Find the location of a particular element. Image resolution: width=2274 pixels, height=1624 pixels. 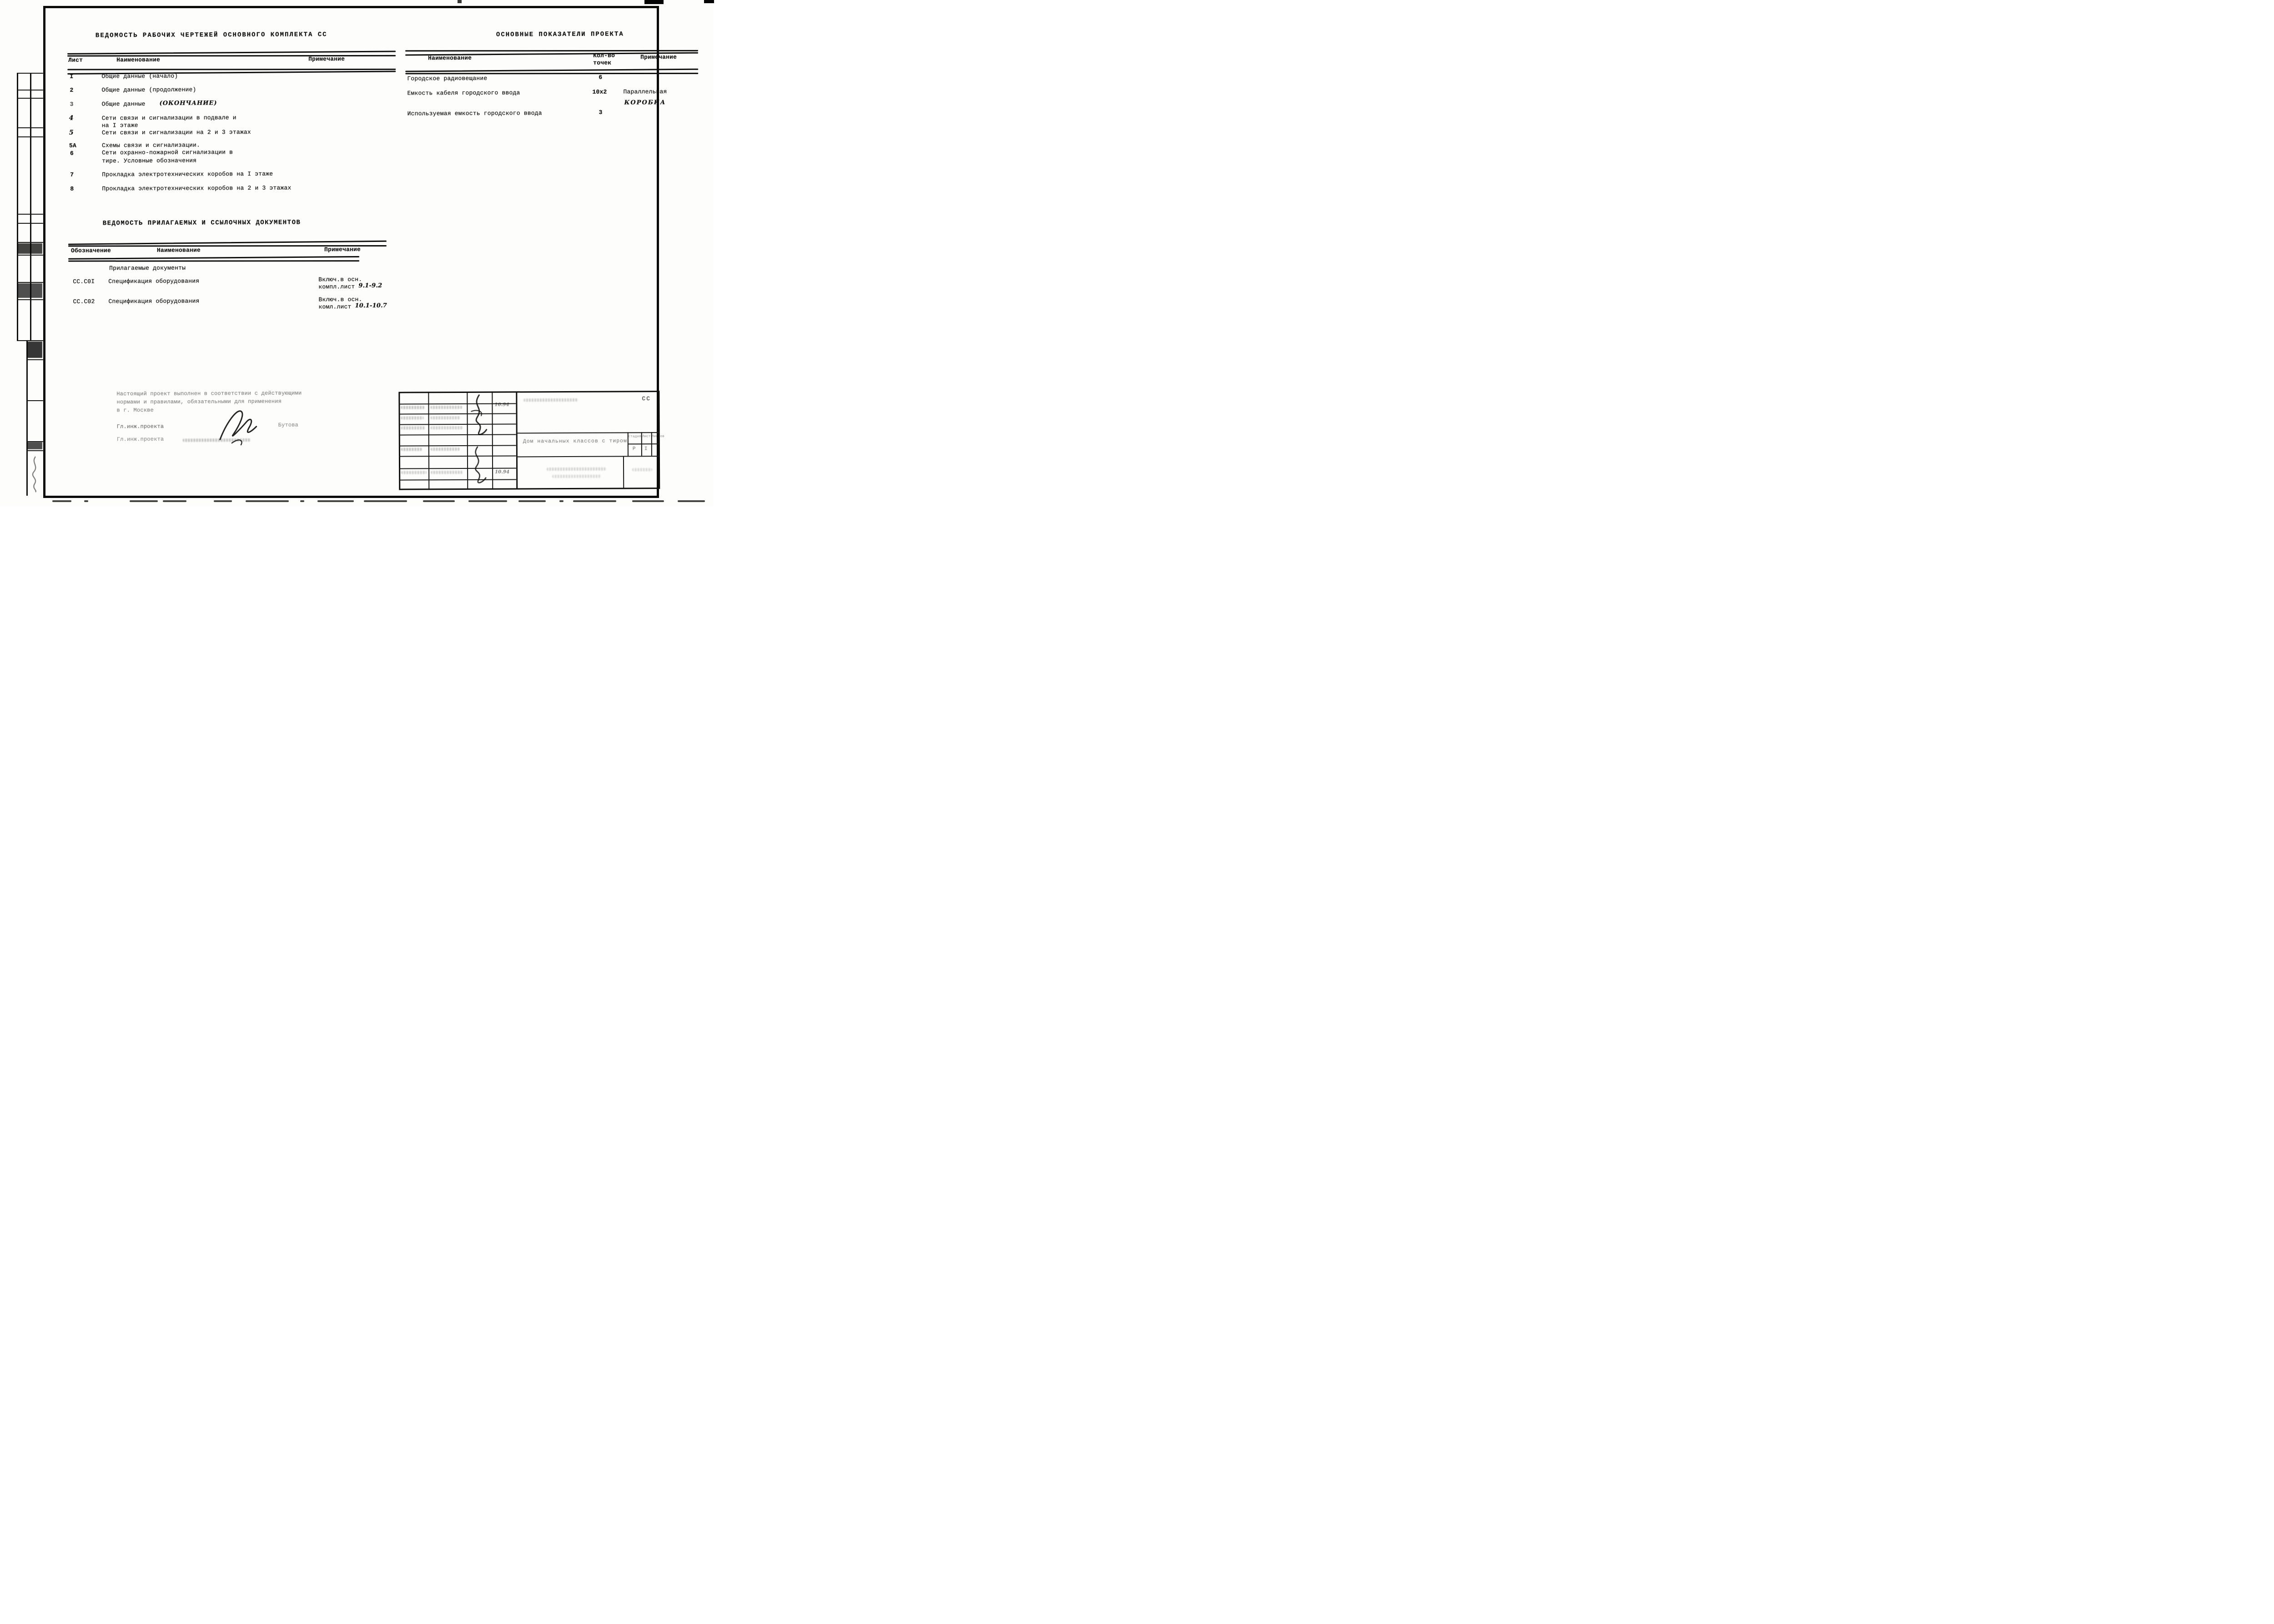

row-sheet-no: 5 is located at coordinates (71, 132).